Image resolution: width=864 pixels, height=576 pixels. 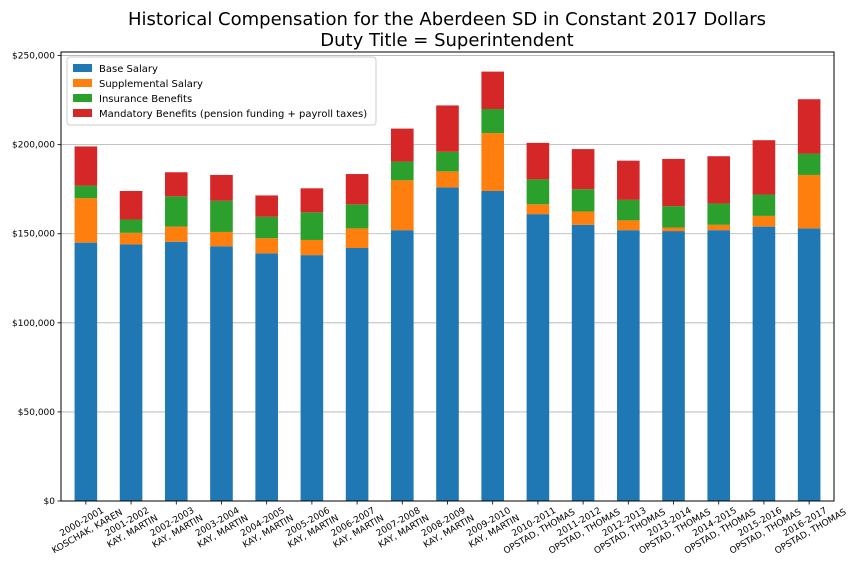 I want to click on y-tick-label: $0, so click(x=50, y=502).